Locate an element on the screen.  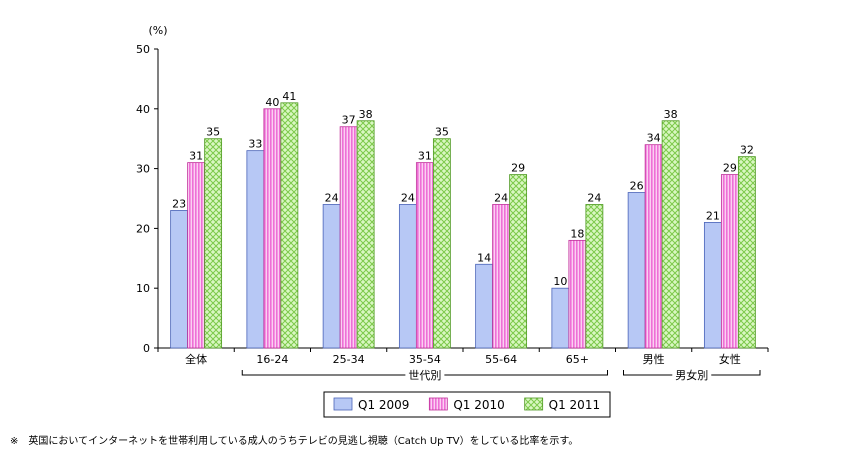
group-label: 男女別 is located at coordinates (691, 375).